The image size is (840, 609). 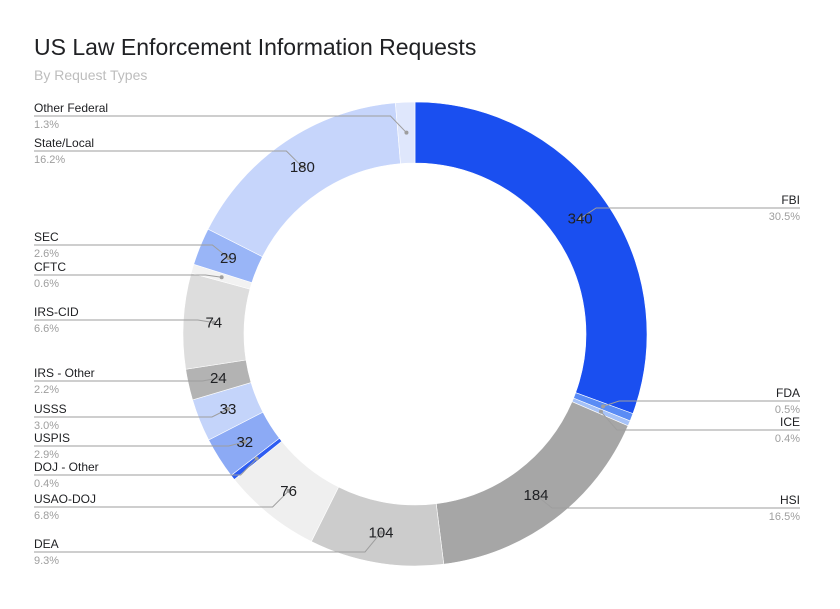 I want to click on legend-label-irs-other: IRS - Other, so click(x=64, y=373).